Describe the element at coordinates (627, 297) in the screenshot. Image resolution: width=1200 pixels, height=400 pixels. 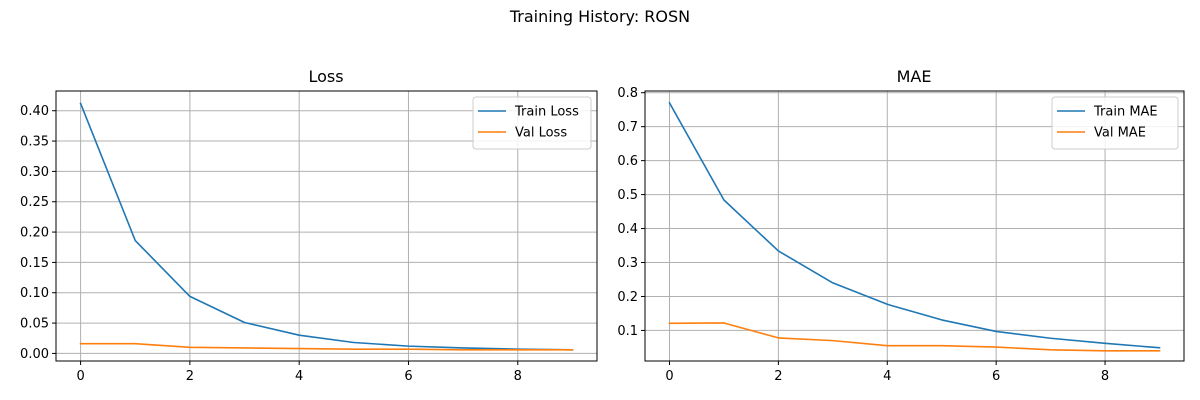
I see `mae-ytick-label-1: 0.2` at that location.